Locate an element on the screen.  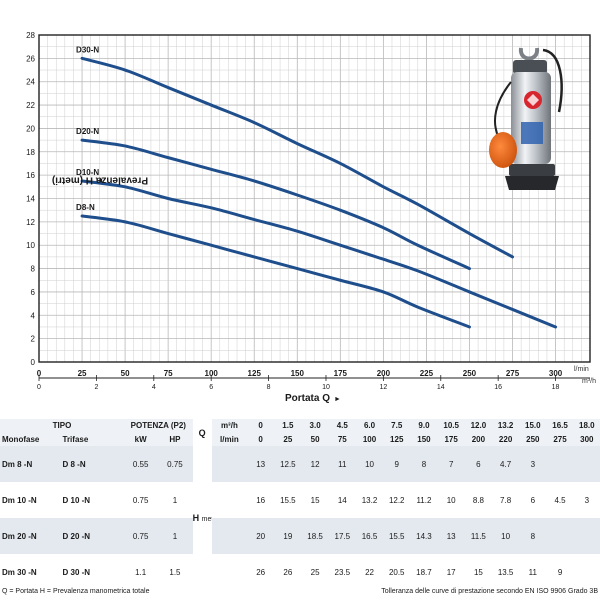
x-axis-unit-lmin: l/min is located at coordinates (581, 369).